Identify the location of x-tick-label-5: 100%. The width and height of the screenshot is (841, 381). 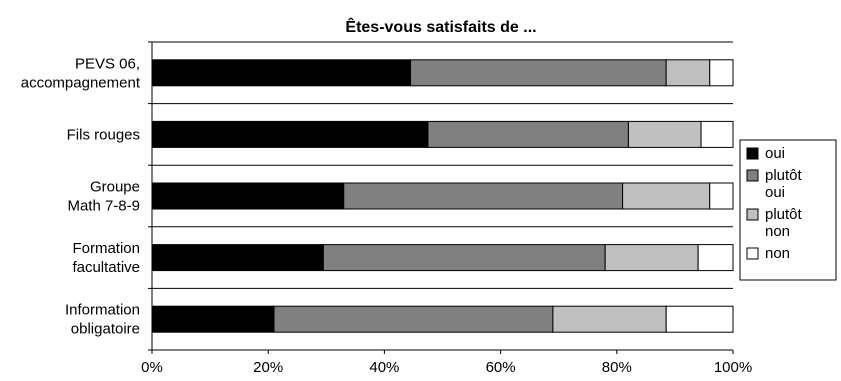
(733, 367).